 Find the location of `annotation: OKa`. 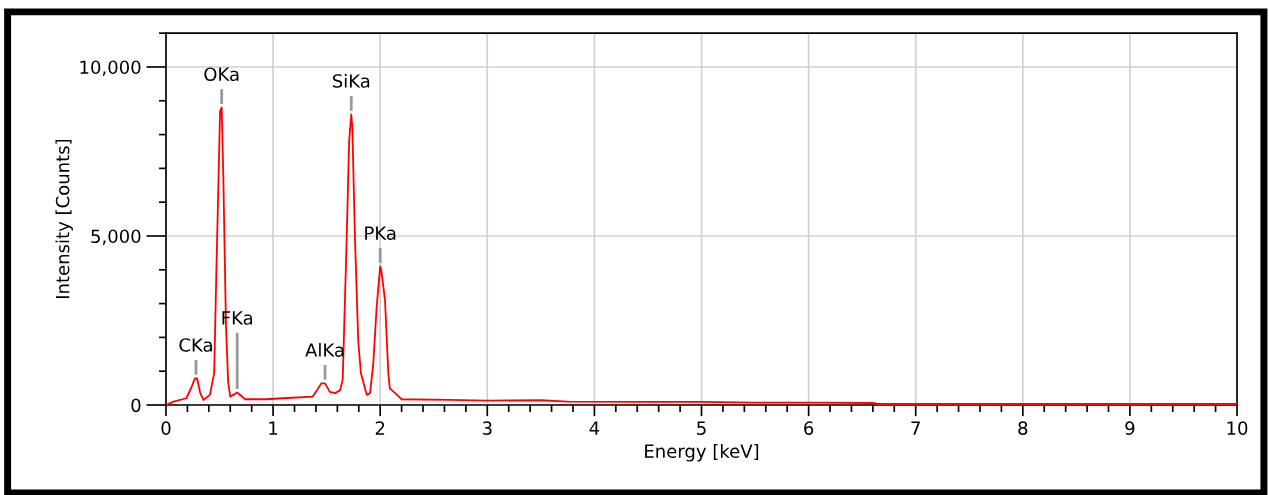

annotation: OKa is located at coordinates (221, 74).